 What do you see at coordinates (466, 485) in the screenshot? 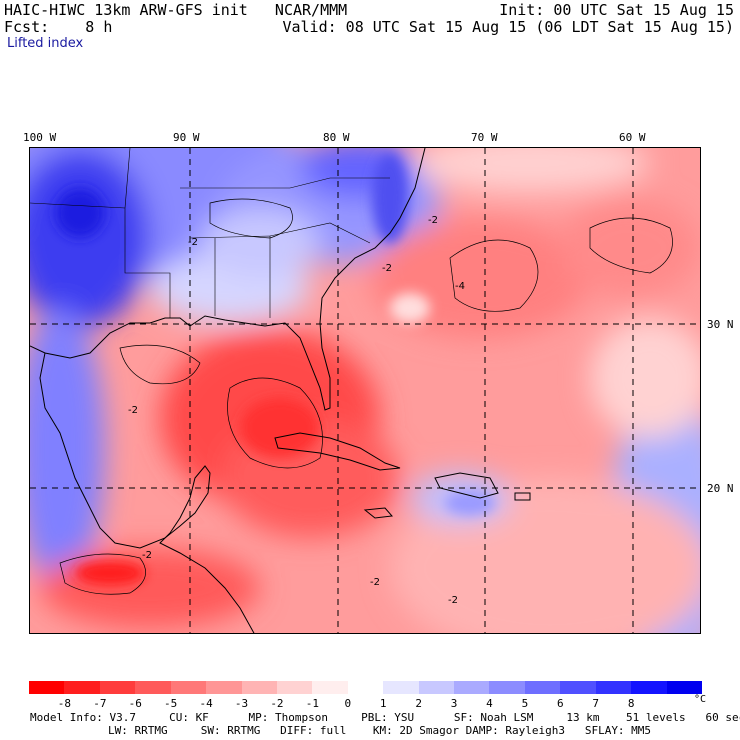
I see `hispaniola` at bounding box center [466, 485].